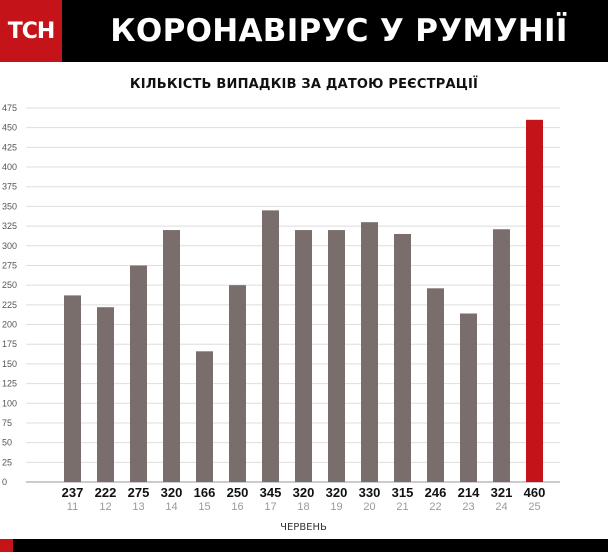 The image size is (608, 552). Describe the element at coordinates (4, 482) in the screenshot. I see `y-tick-label: 0` at that location.